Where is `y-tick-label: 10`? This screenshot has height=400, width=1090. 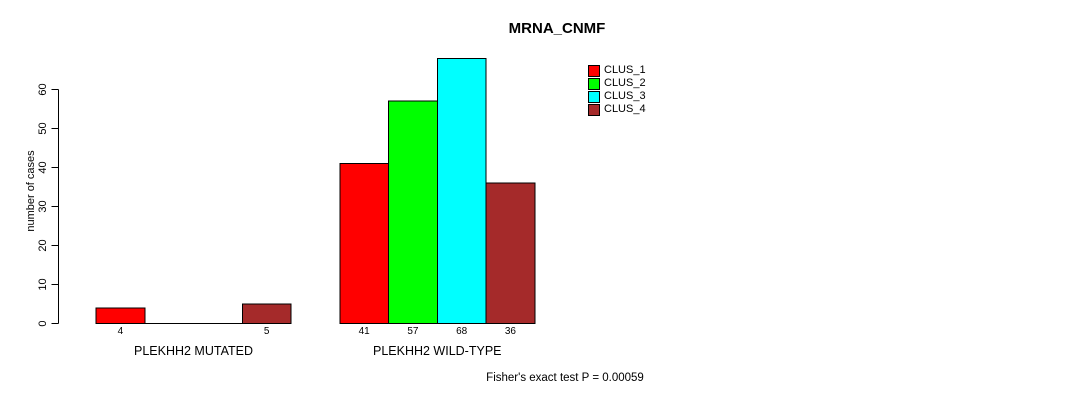 y-tick-label: 10 is located at coordinates (43, 284).